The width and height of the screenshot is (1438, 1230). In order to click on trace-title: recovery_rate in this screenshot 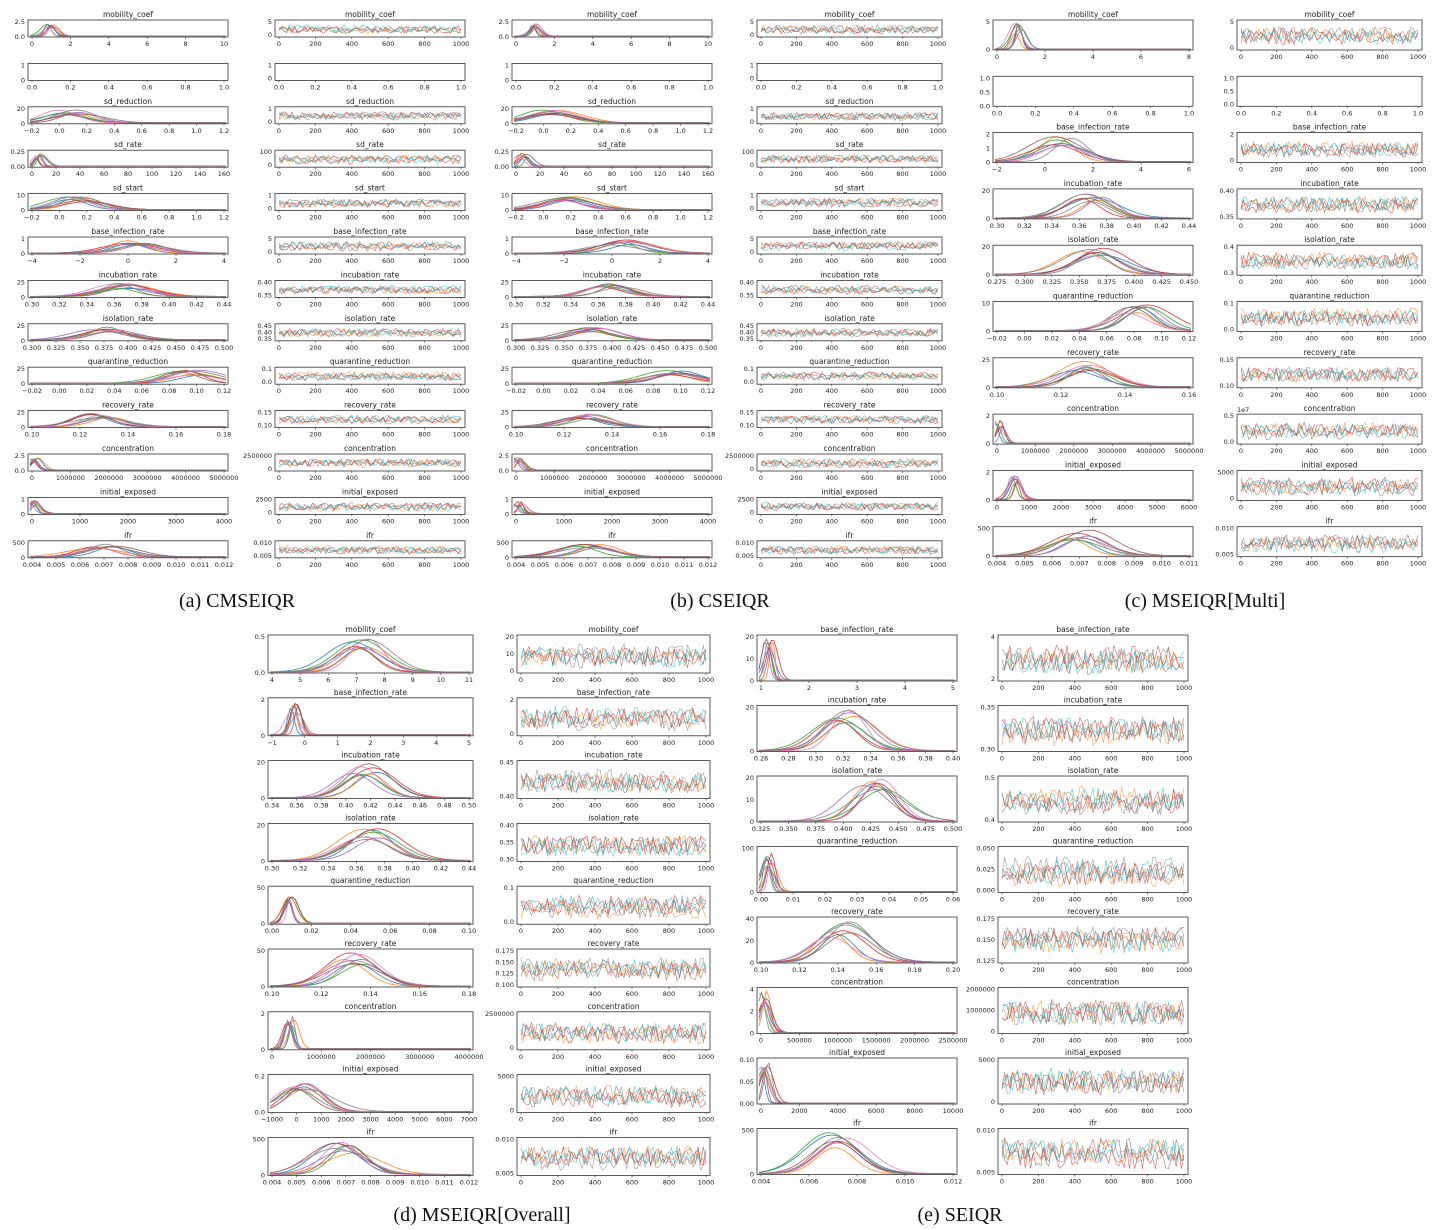, I will do `click(850, 405)`.